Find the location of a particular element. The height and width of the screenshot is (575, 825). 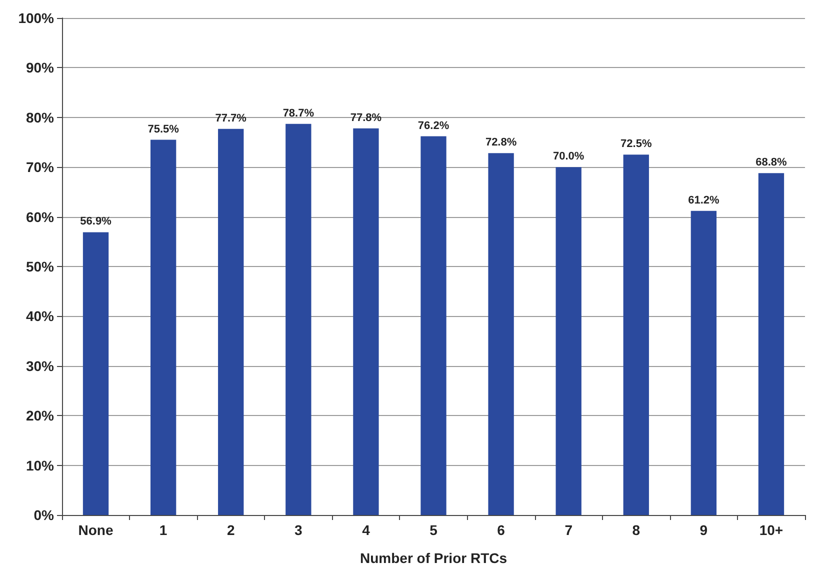

y-tick-label: 30% is located at coordinates (40, 366).